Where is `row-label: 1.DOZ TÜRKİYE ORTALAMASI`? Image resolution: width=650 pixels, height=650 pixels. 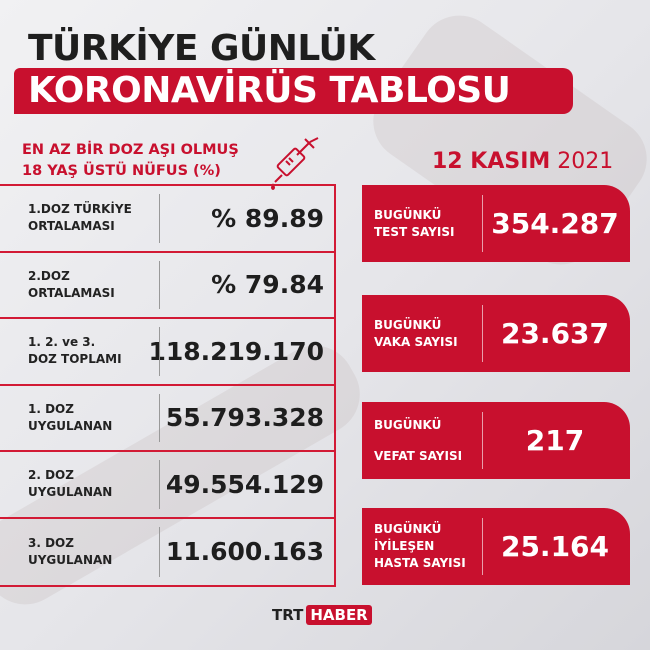
row-label: 1.DOZ TÜRKİYE ORTALAMASI is located at coordinates (80, 218).